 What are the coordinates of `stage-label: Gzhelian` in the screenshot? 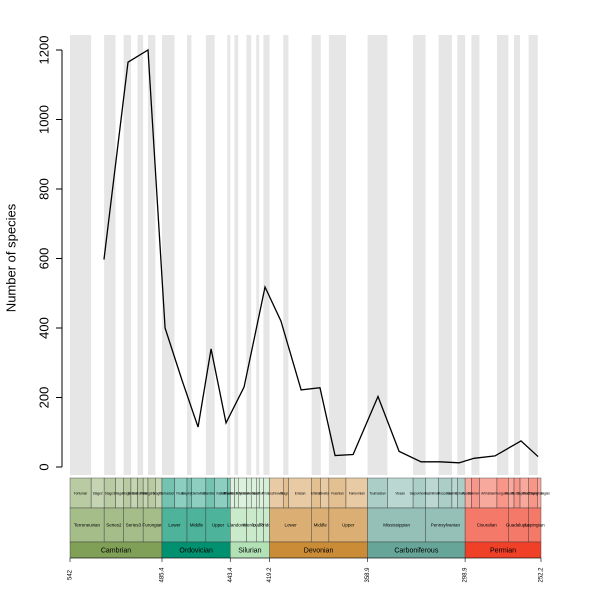 It's located at (461, 493).